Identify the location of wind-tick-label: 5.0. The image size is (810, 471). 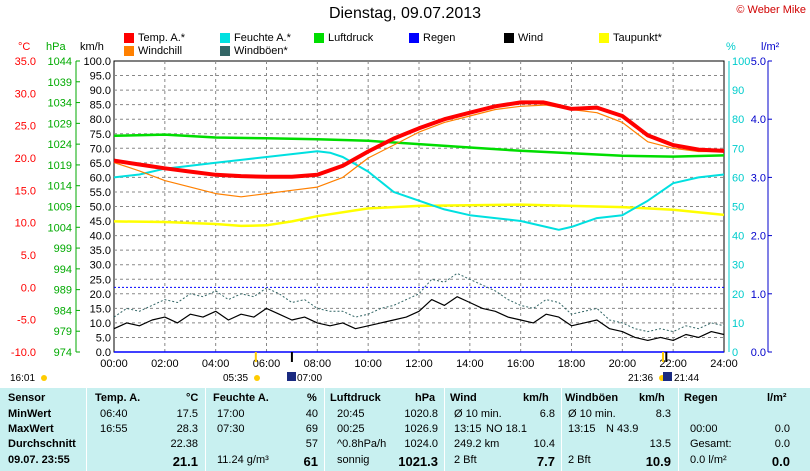
(103, 338).